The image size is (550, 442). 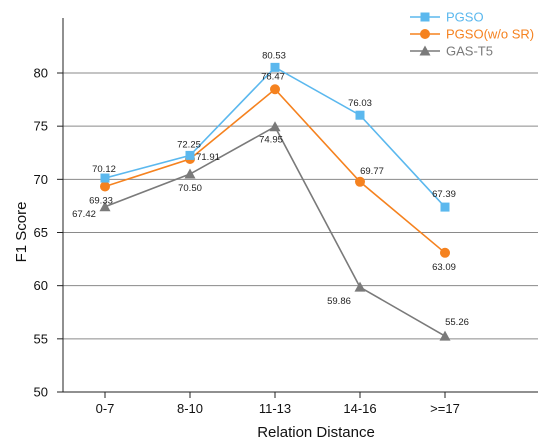 What do you see at coordinates (275, 408) in the screenshot?
I see `x-tick-label: 11-13` at bounding box center [275, 408].